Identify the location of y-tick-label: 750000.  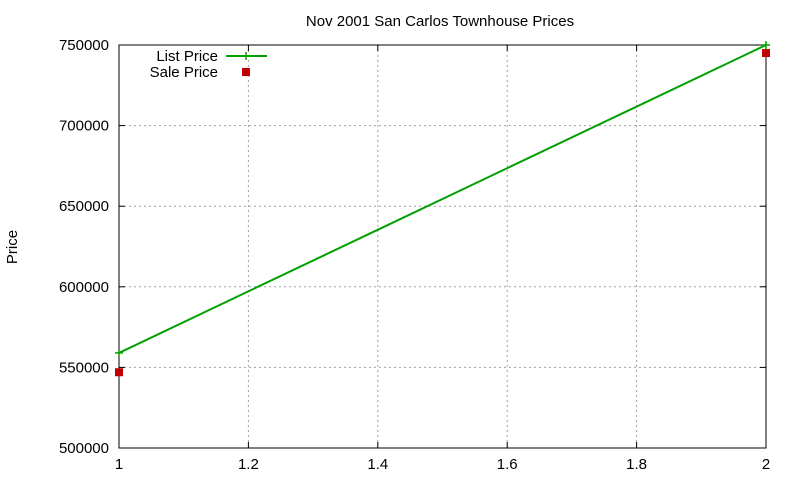
(84, 45).